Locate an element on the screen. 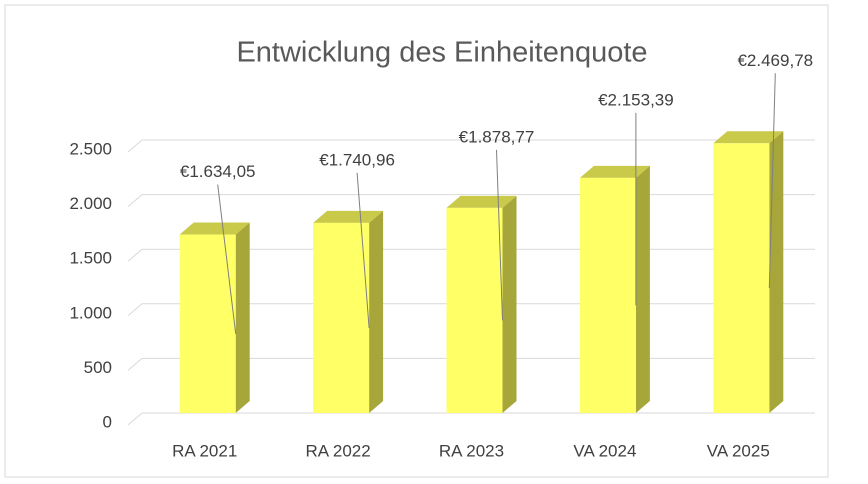  x-tick-label: RA 2022 is located at coordinates (337, 450).